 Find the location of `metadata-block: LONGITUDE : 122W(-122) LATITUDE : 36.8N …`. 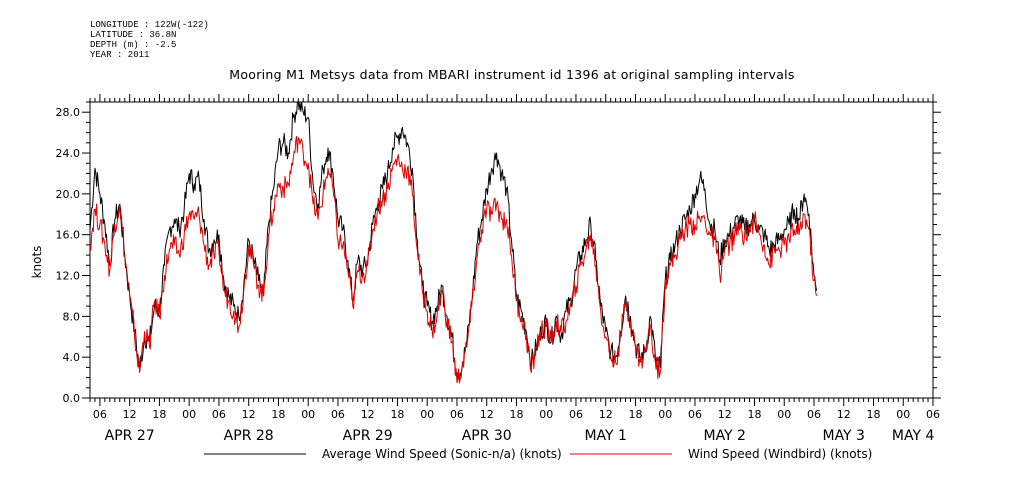

metadata-block: LONGITUDE : 122W(-122) LATITUDE : 36.8N … is located at coordinates (149, 40).